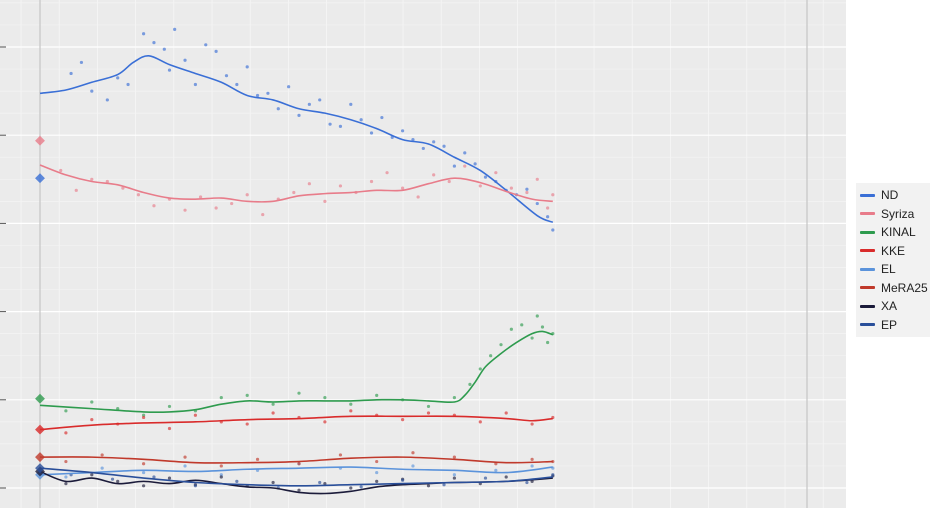  I want to click on legend-label: KKE, so click(893, 250).